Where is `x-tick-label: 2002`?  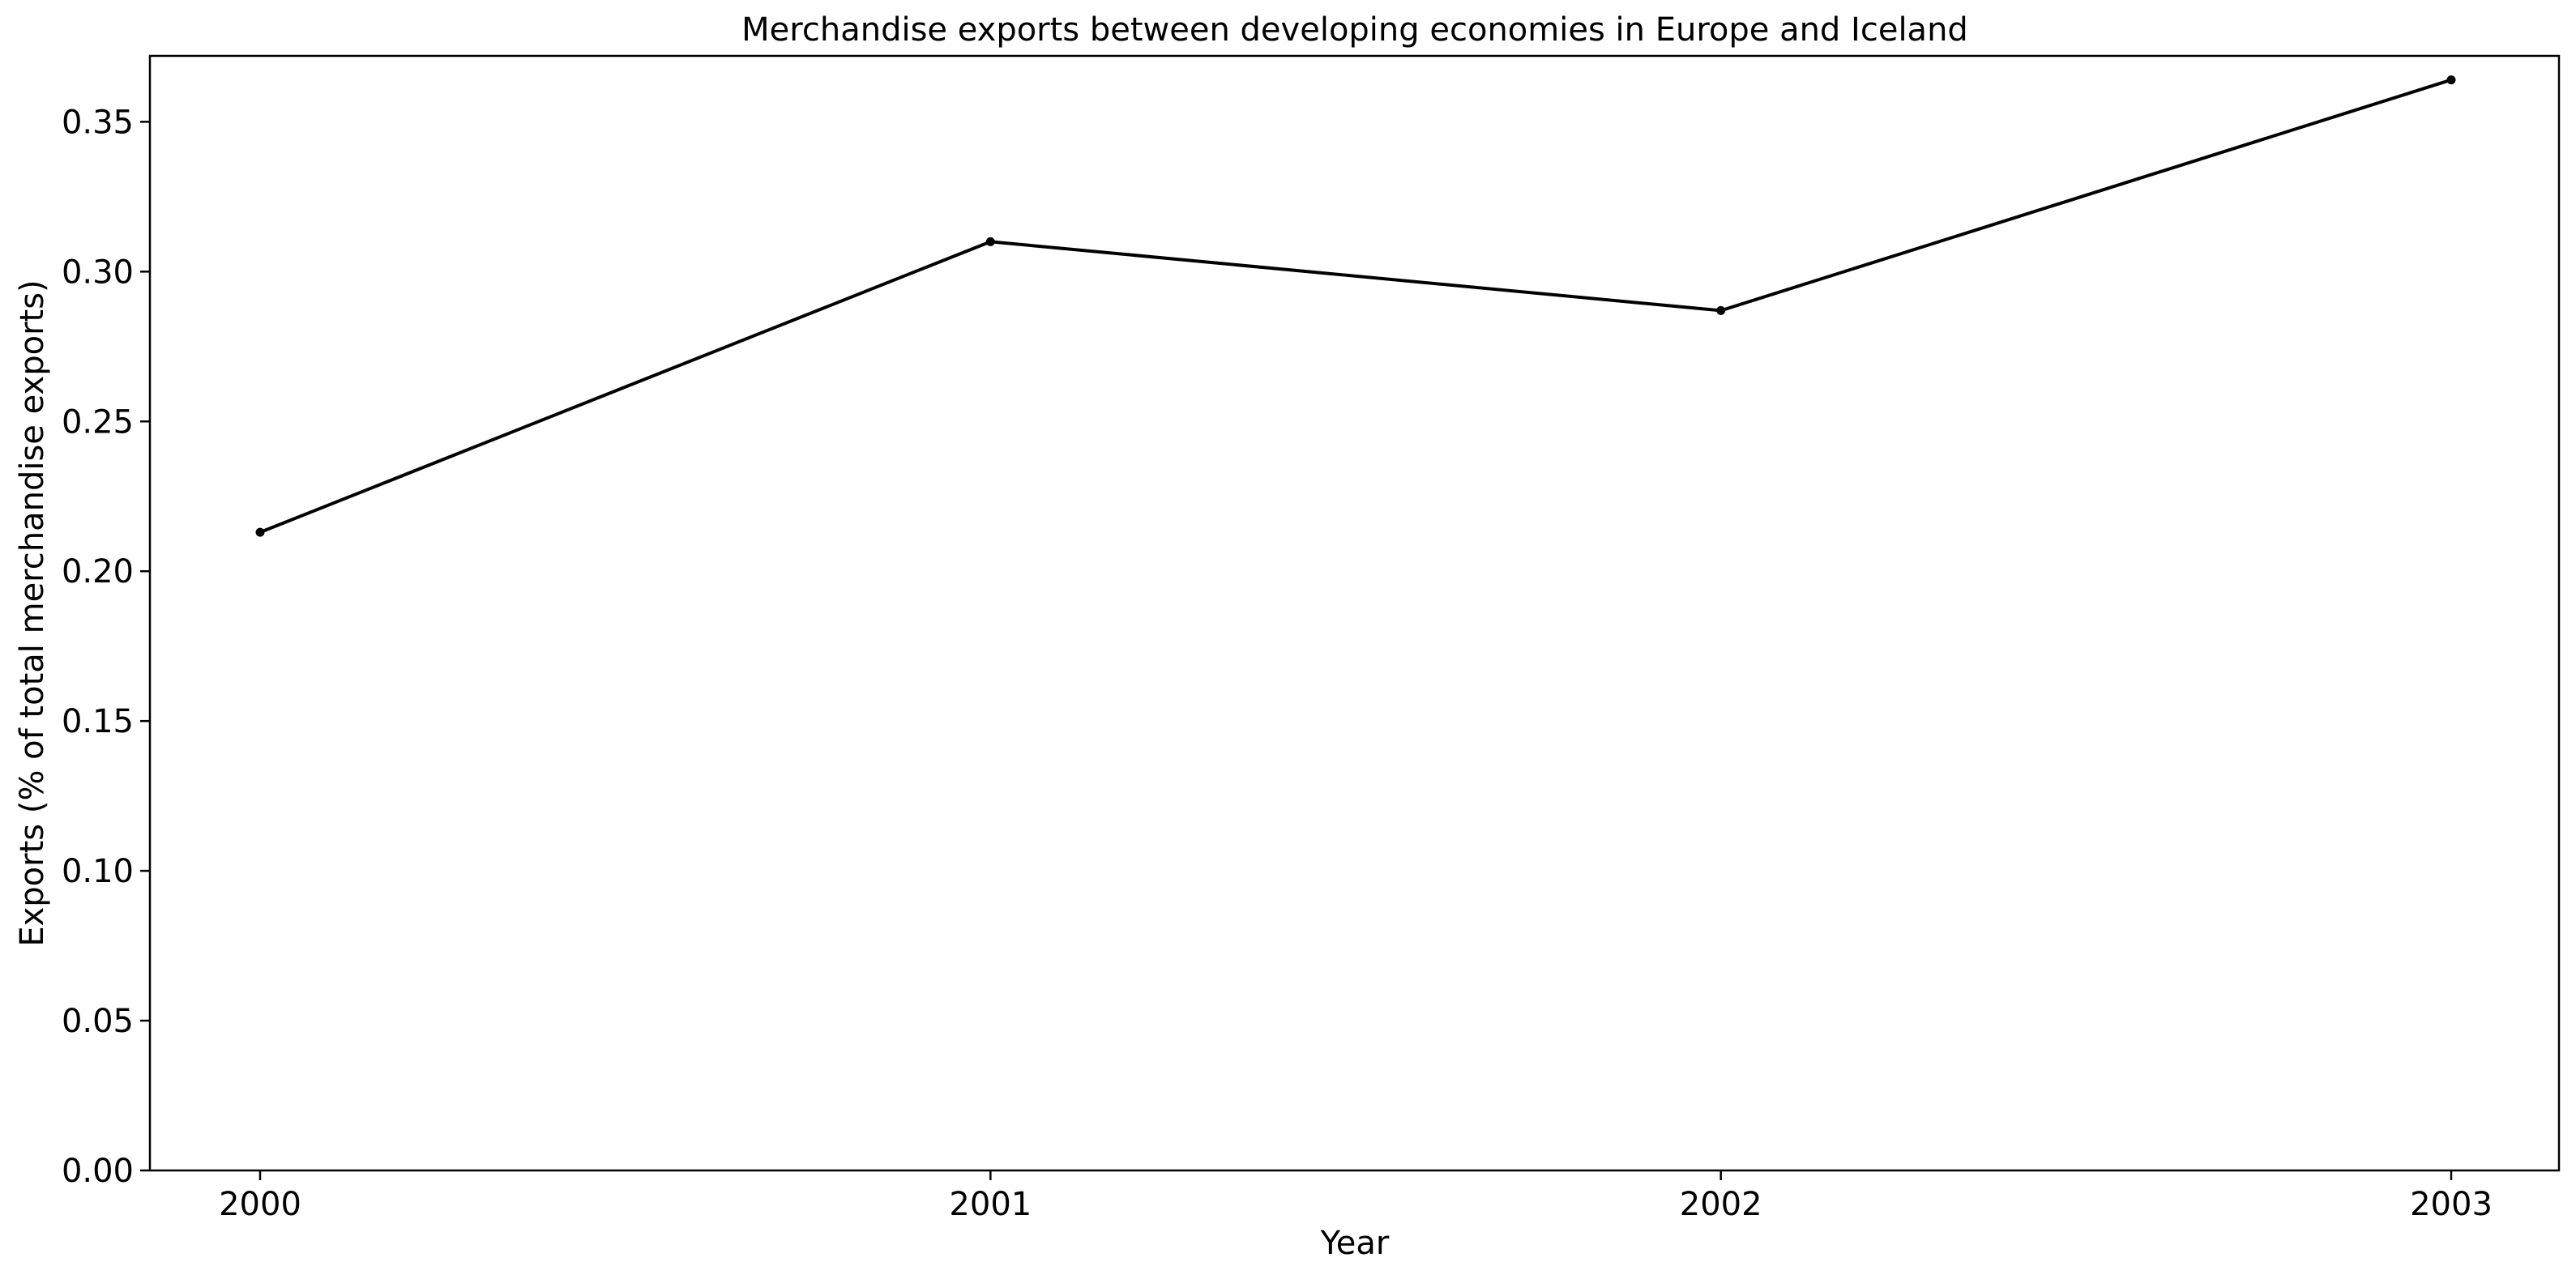 x-tick-label: 2002 is located at coordinates (1721, 1204).